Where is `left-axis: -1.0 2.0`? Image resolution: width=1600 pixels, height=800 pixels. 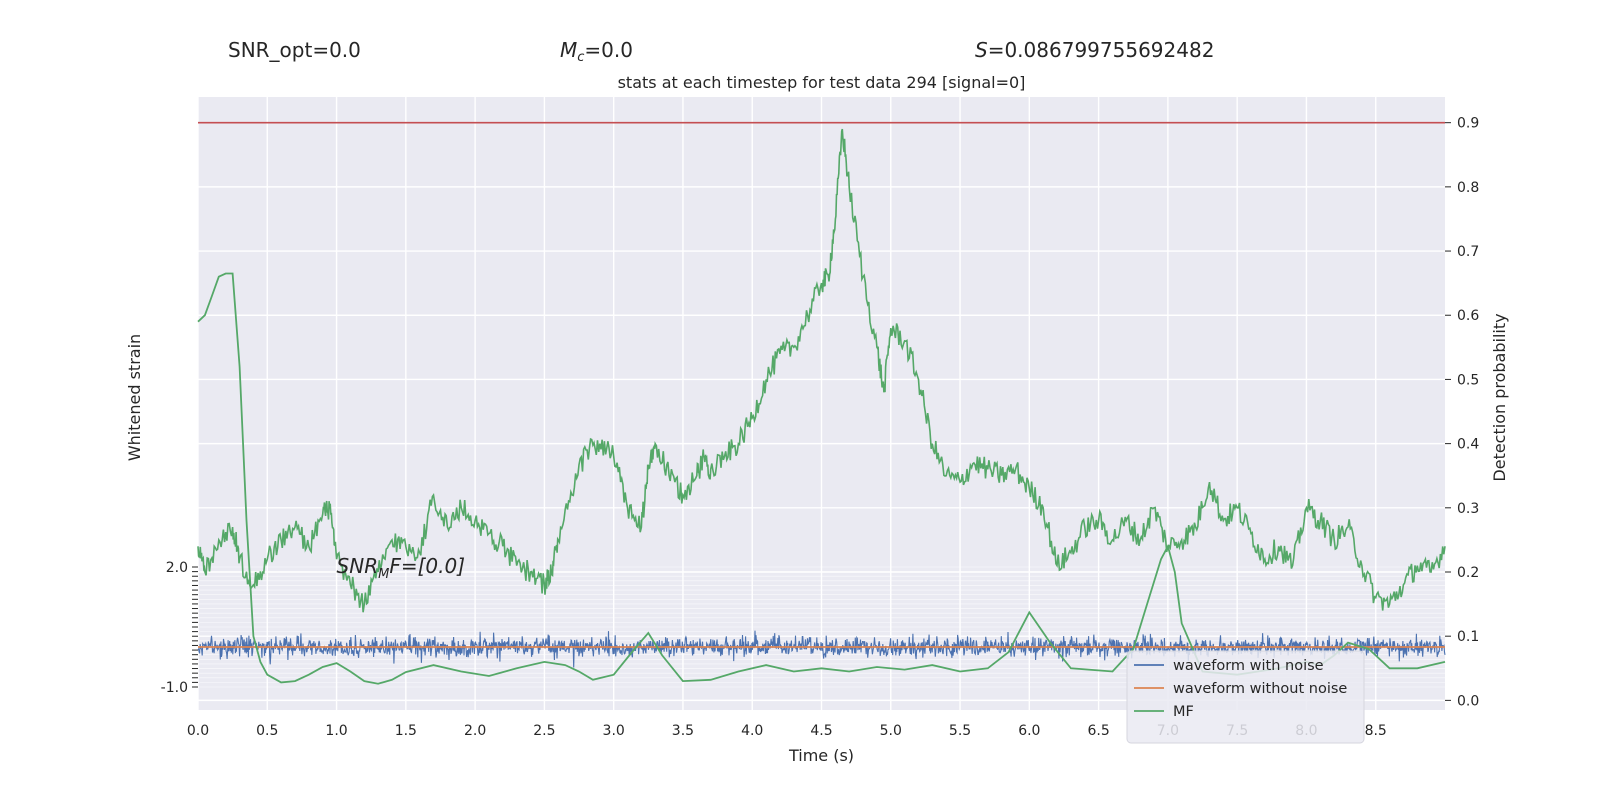 left-axis: -1.0 2.0 is located at coordinates (803, 628).